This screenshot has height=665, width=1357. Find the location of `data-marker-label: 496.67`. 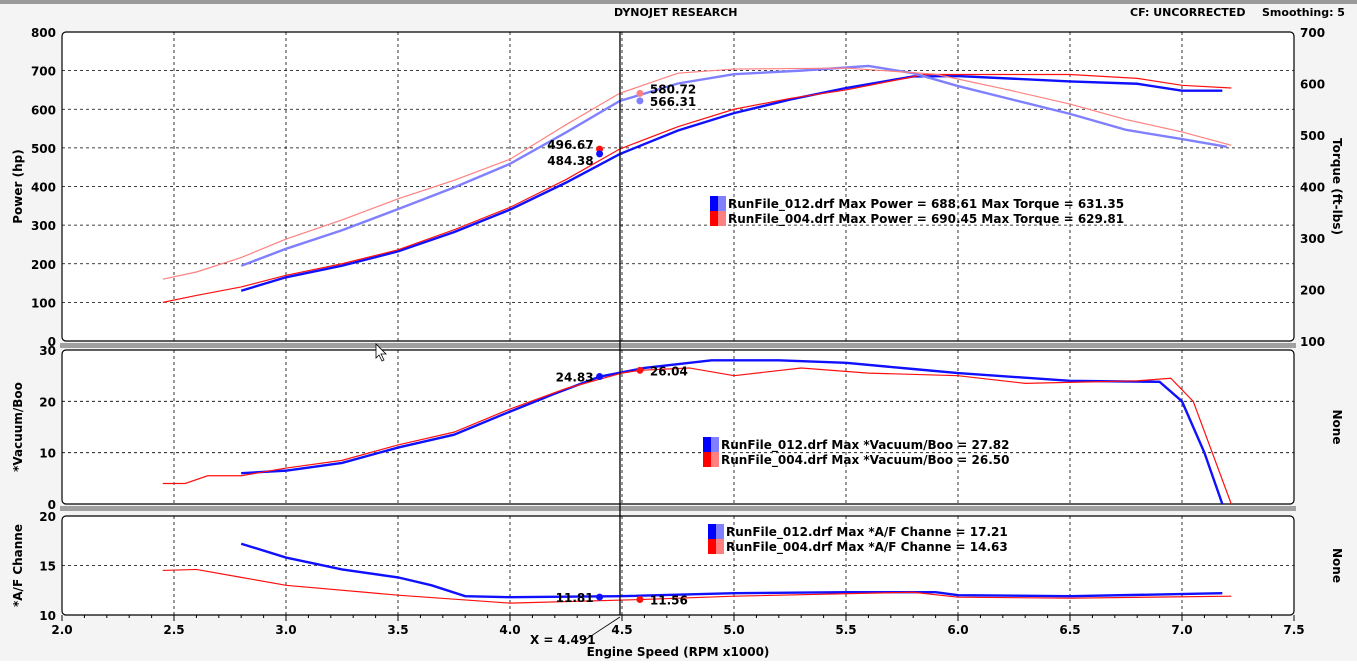

data-marker-label: 496.67 is located at coordinates (570, 145).